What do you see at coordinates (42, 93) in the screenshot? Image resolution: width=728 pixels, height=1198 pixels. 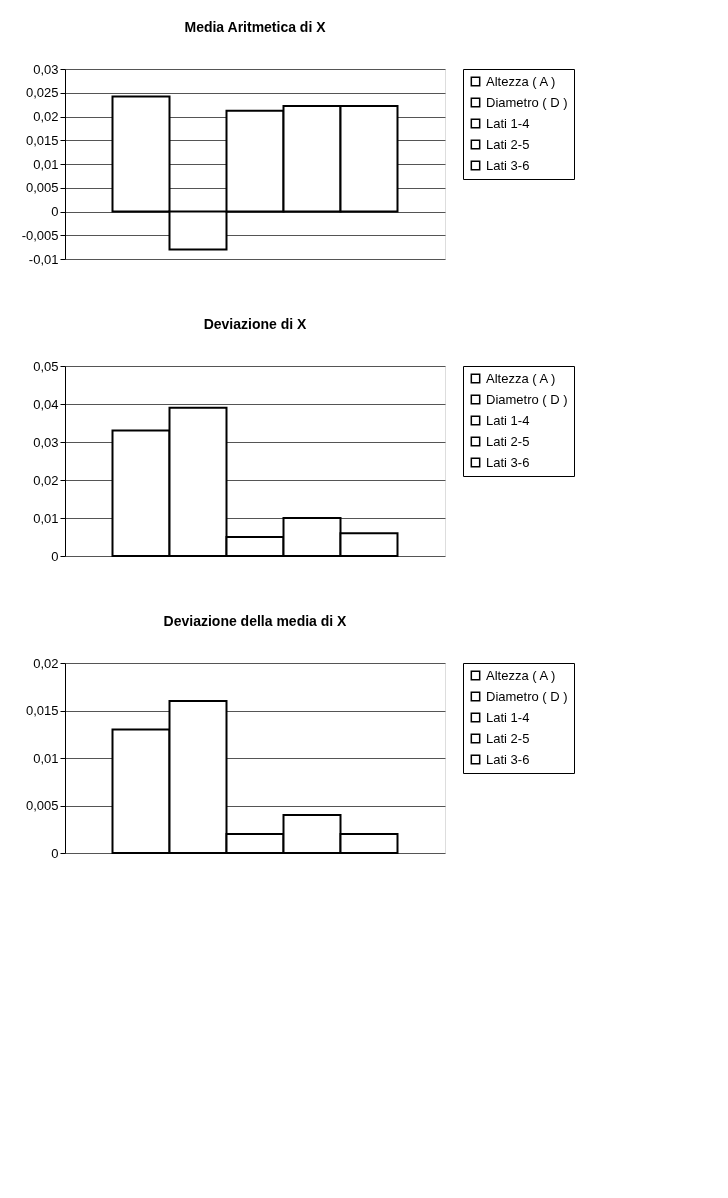 I see `y-tick-label: 0,025` at bounding box center [42, 93].